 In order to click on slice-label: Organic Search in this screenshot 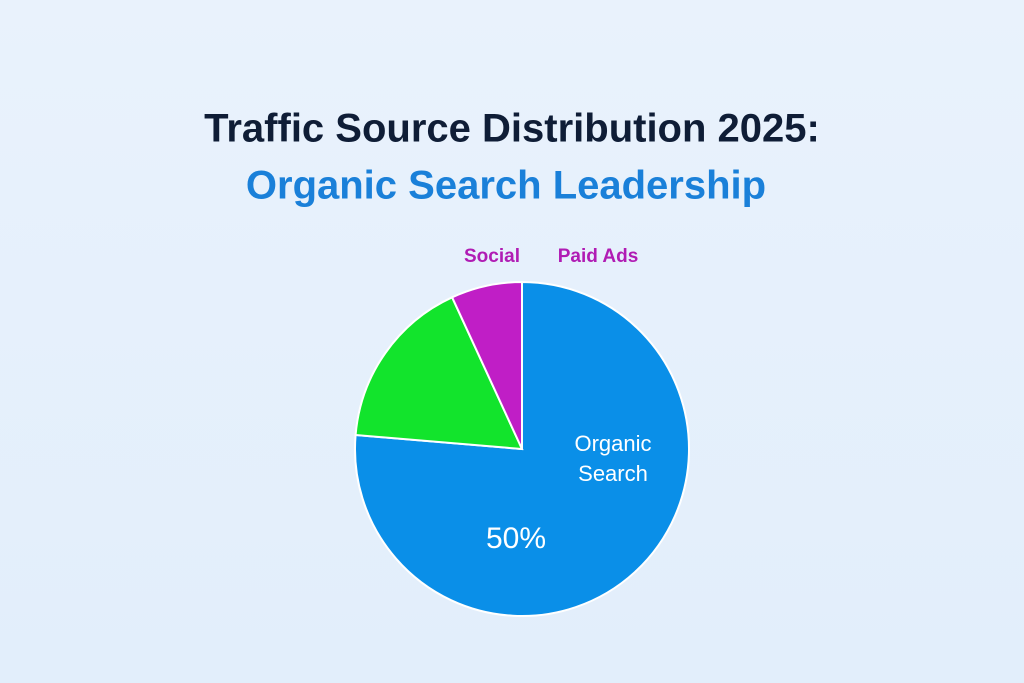, I will do `click(612, 458)`.